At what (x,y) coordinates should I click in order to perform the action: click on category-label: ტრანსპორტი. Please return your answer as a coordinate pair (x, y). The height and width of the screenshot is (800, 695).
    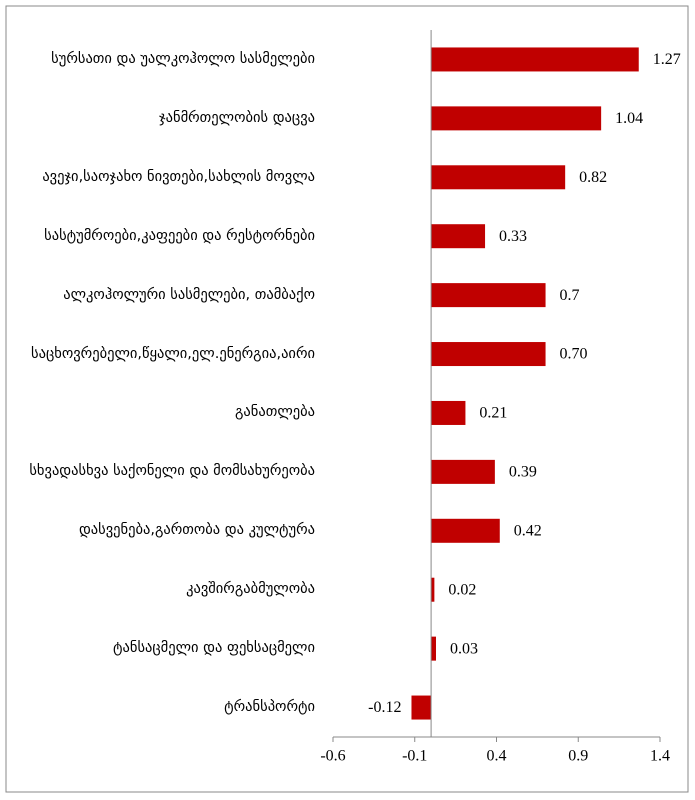
    Looking at the image, I should click on (269, 707).